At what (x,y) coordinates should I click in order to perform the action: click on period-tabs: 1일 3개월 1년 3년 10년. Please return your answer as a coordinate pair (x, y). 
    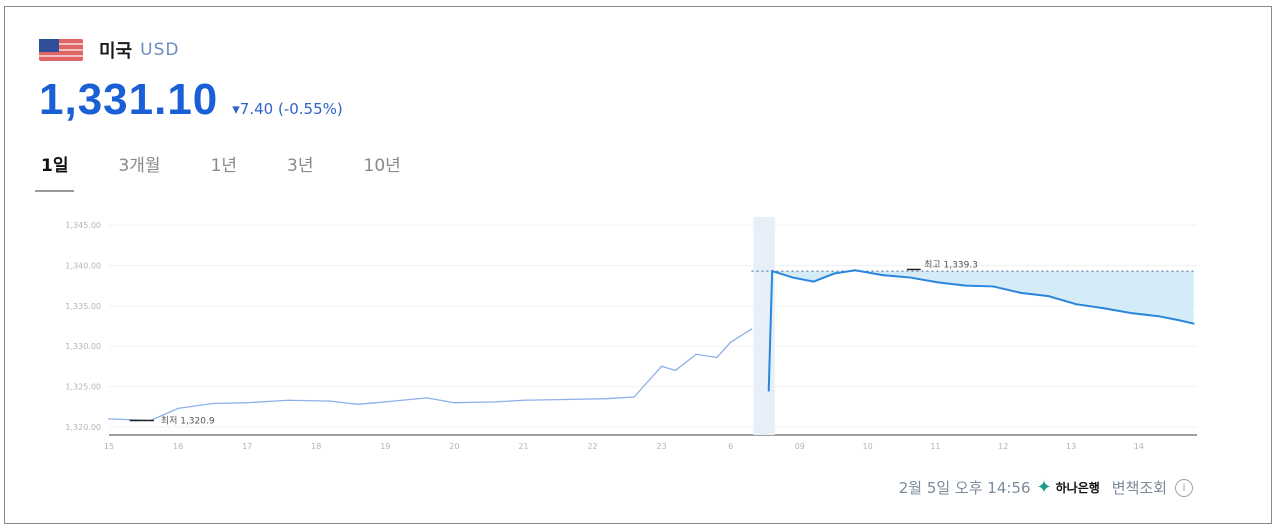
    Looking at the image, I should click on (240, 169).